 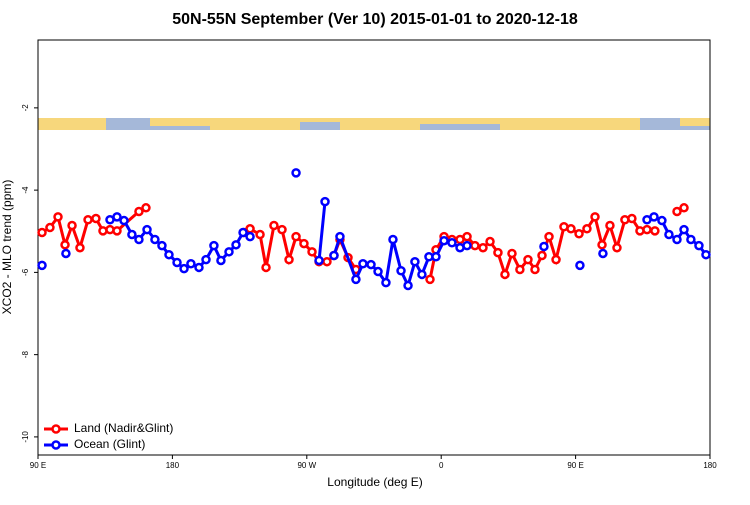 I want to click on x-axis-label: Longitude (deg E), so click(x=374, y=482).